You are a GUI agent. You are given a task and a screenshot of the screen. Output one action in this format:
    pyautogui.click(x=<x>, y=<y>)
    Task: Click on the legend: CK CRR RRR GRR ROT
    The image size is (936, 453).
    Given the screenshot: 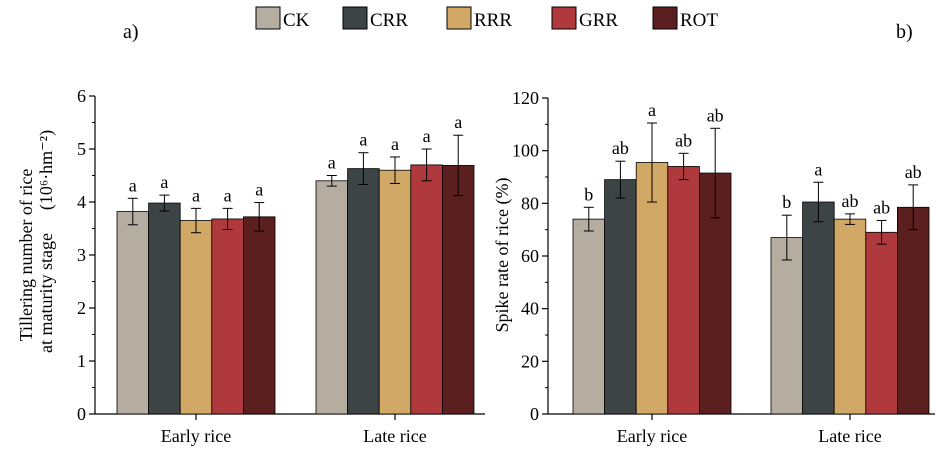 What is the action you would take?
    pyautogui.click(x=486, y=18)
    